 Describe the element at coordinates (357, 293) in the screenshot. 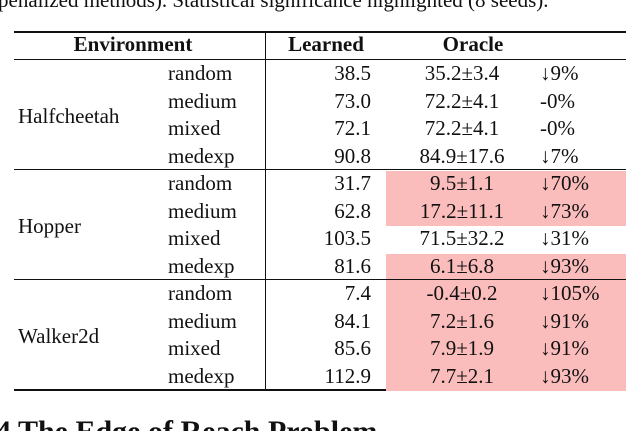

I see `learned-value: 7.4` at that location.